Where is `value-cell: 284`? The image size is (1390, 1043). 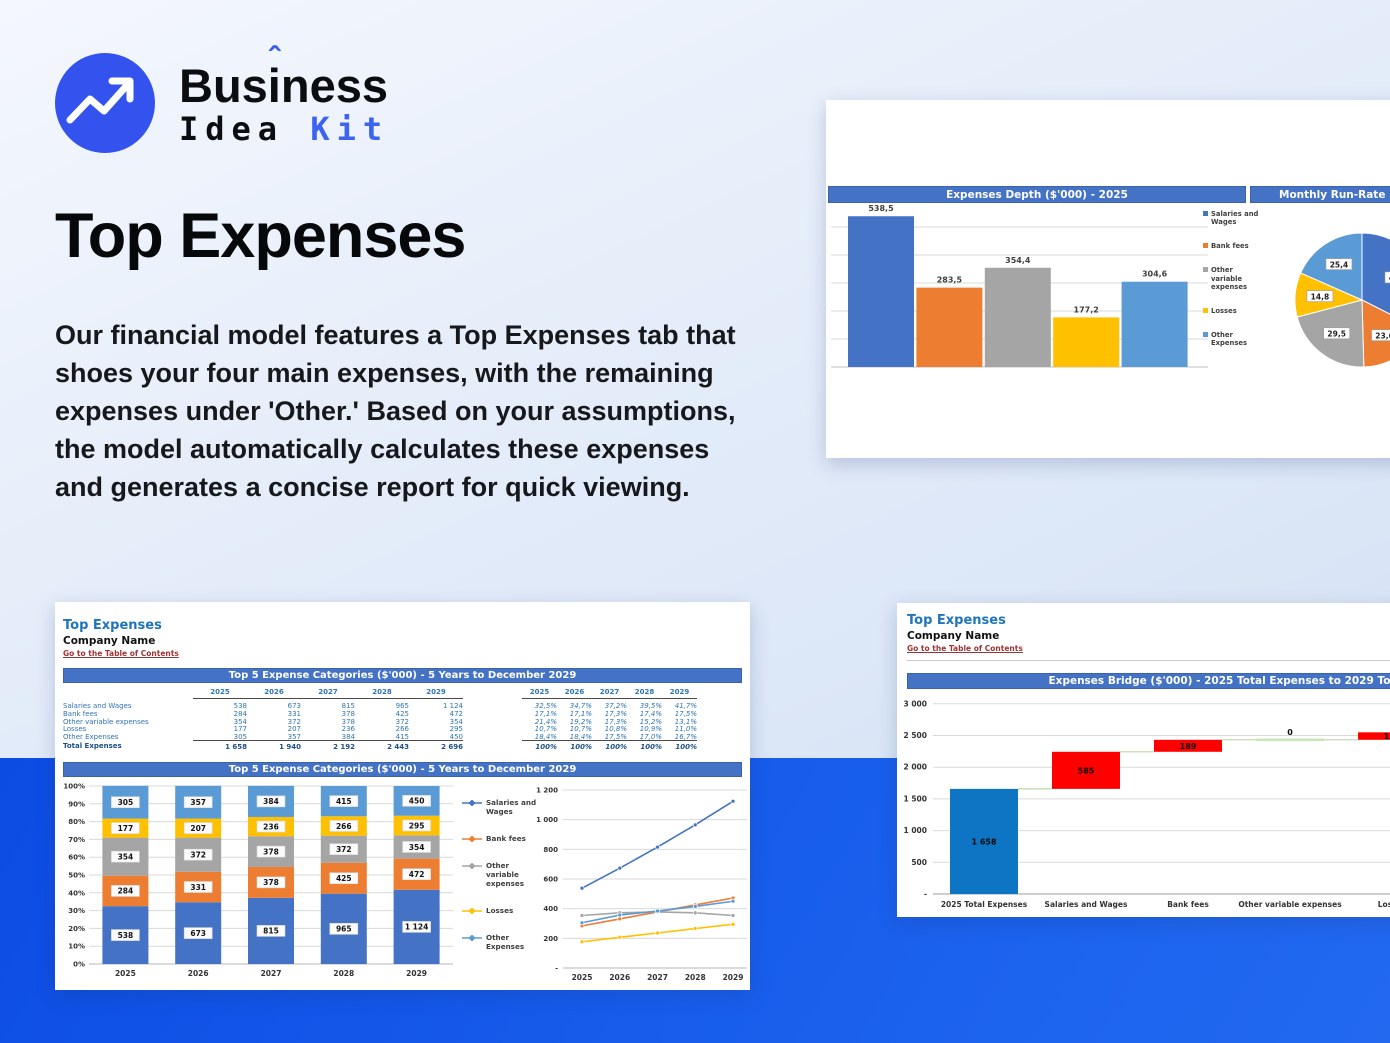
value-cell: 284 is located at coordinates (240, 713).